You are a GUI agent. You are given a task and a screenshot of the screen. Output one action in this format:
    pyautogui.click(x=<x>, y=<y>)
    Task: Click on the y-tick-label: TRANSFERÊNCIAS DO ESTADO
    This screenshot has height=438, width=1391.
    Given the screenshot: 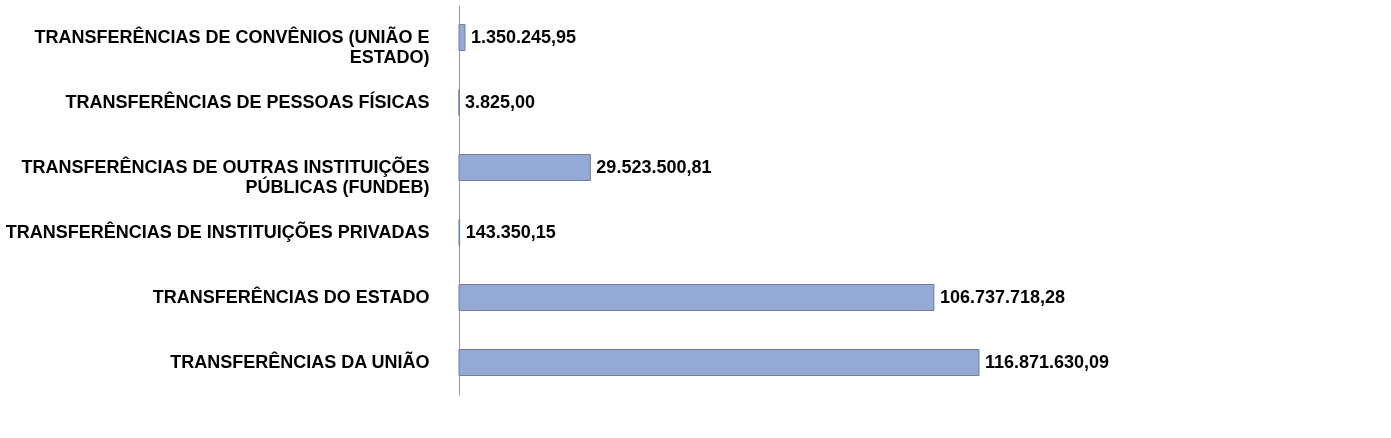 What is the action you would take?
    pyautogui.click(x=291, y=296)
    